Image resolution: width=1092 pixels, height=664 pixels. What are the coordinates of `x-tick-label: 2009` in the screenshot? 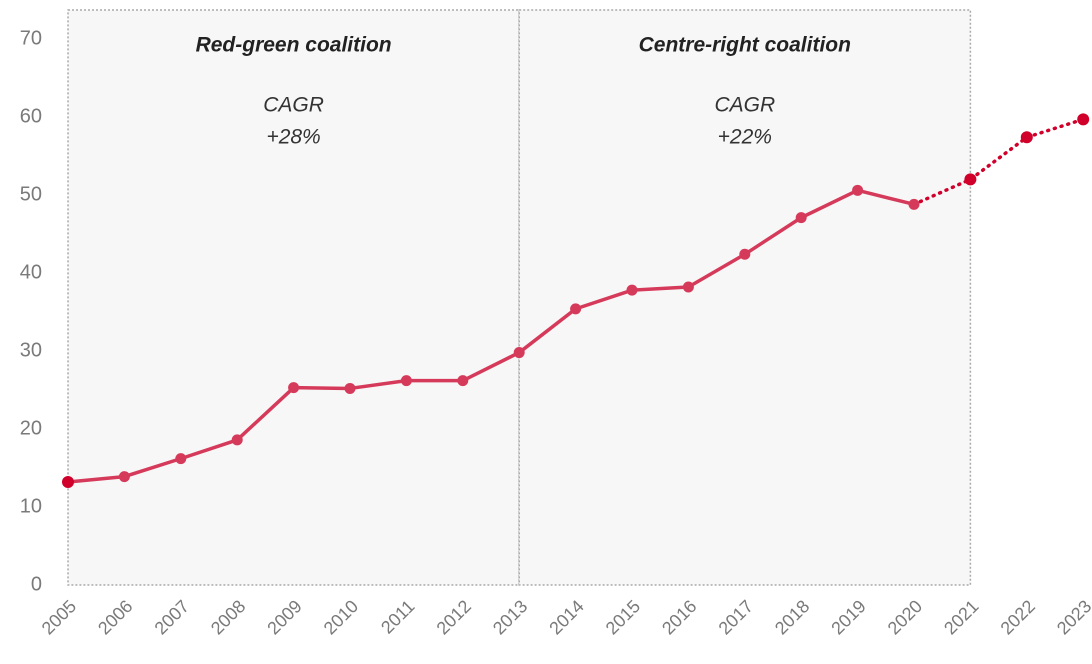 It's located at (284, 617).